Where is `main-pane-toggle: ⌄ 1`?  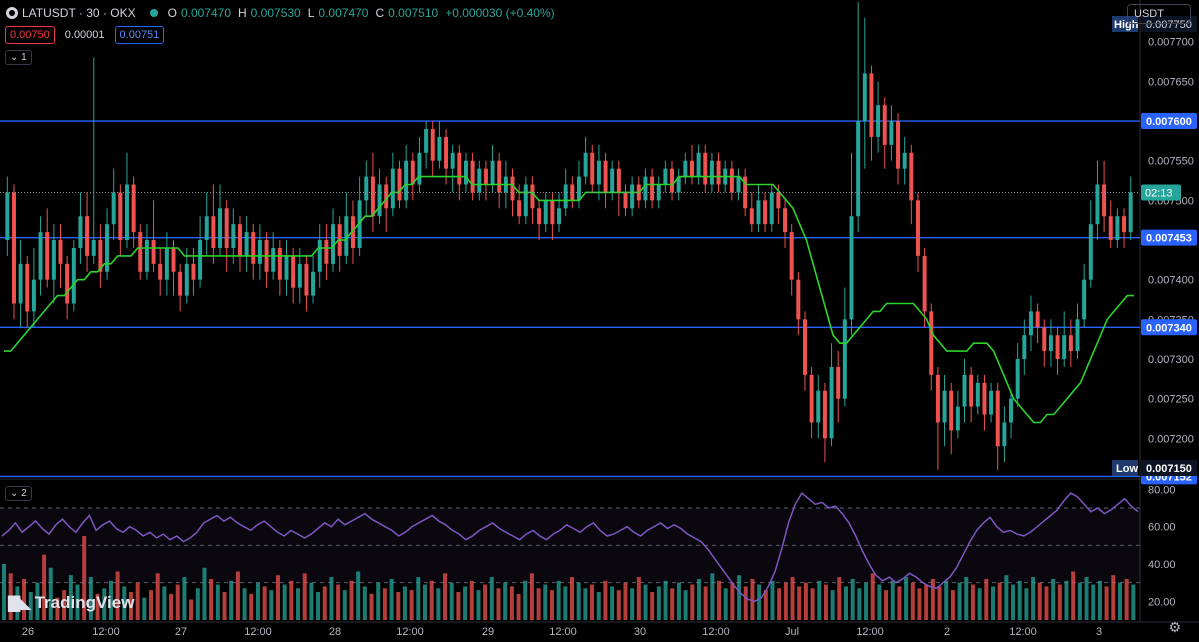 main-pane-toggle: ⌄ 1 is located at coordinates (18, 57).